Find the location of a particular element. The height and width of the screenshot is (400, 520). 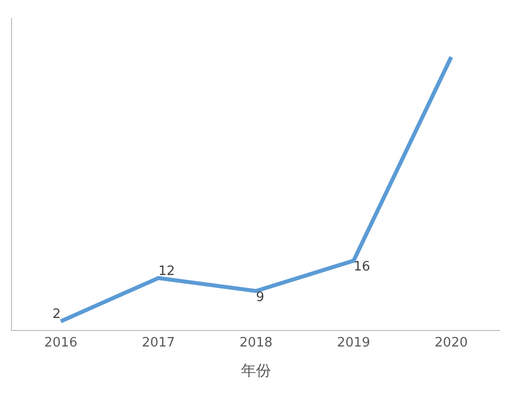

data-label: 2 is located at coordinates (56, 314).